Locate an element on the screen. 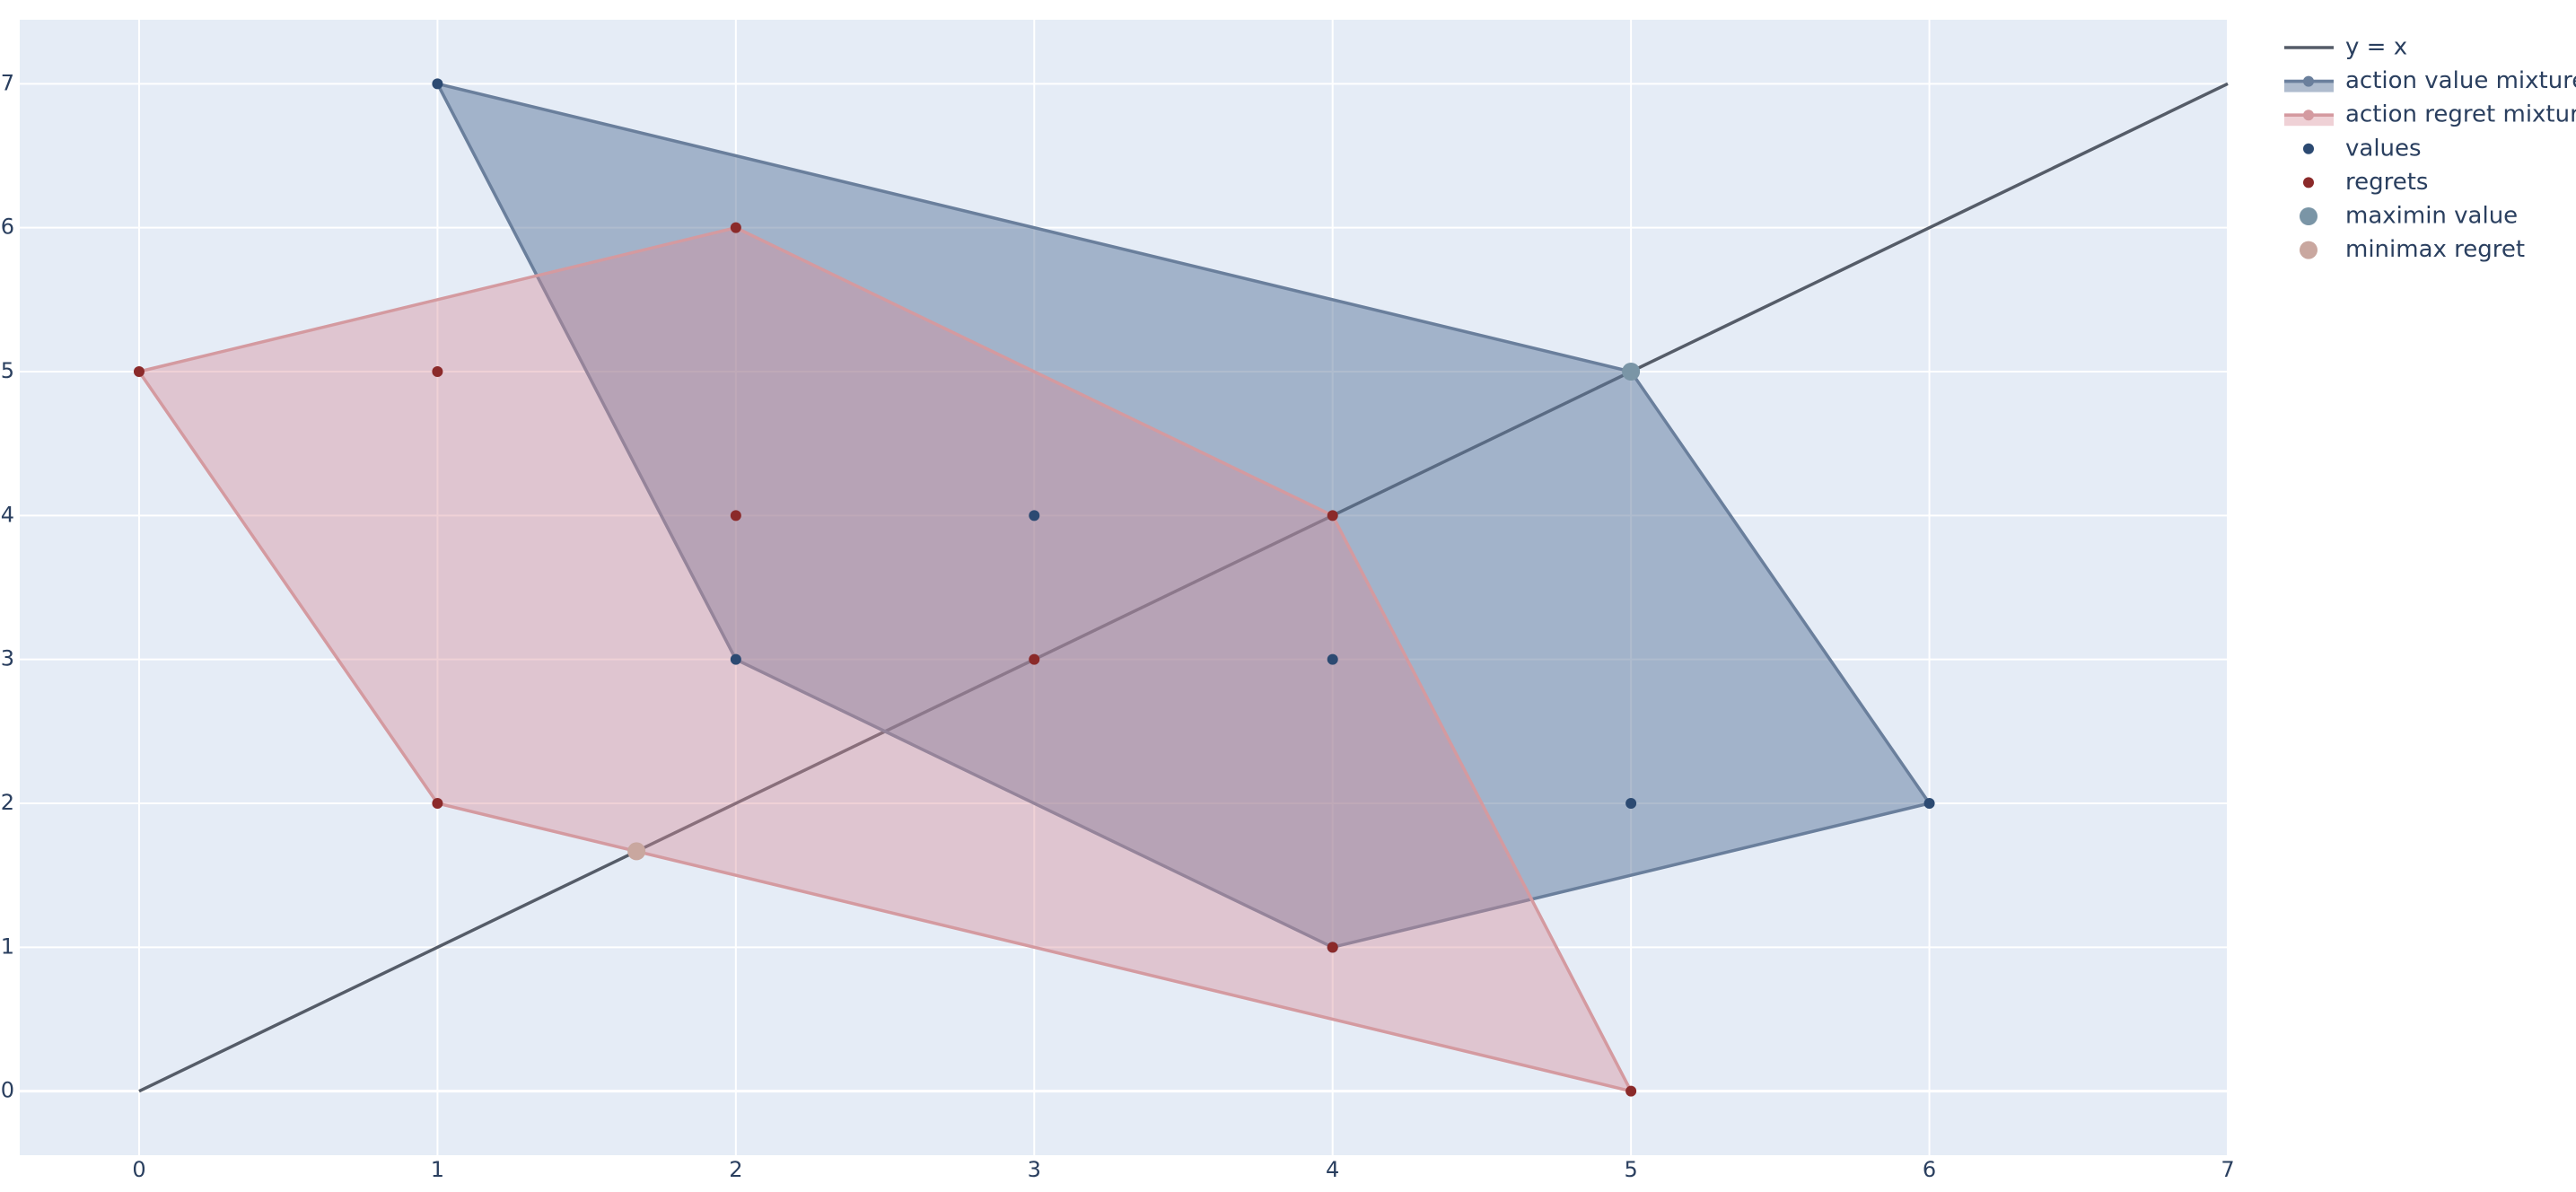  x-tick-label: 6 is located at coordinates (1929, 1169).